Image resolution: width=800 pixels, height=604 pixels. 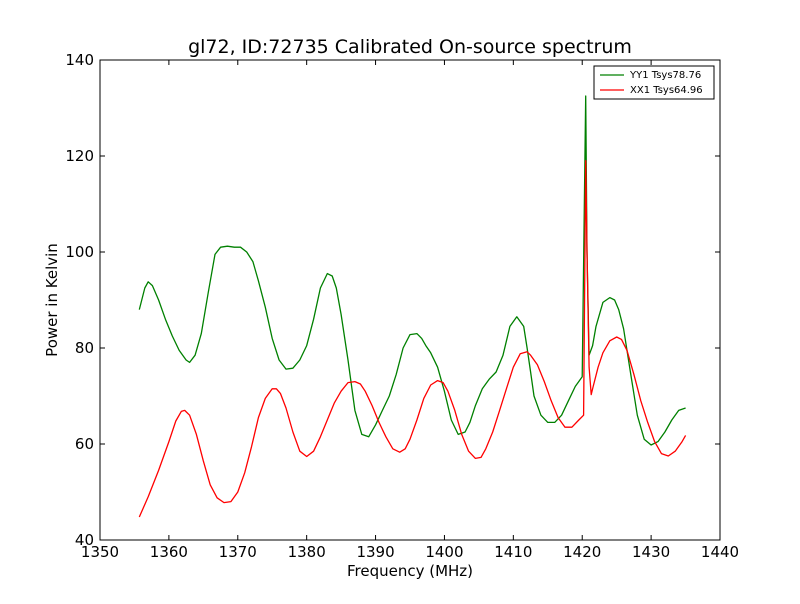 What do you see at coordinates (169, 552) in the screenshot?
I see `x-tick-label: 1360` at bounding box center [169, 552].